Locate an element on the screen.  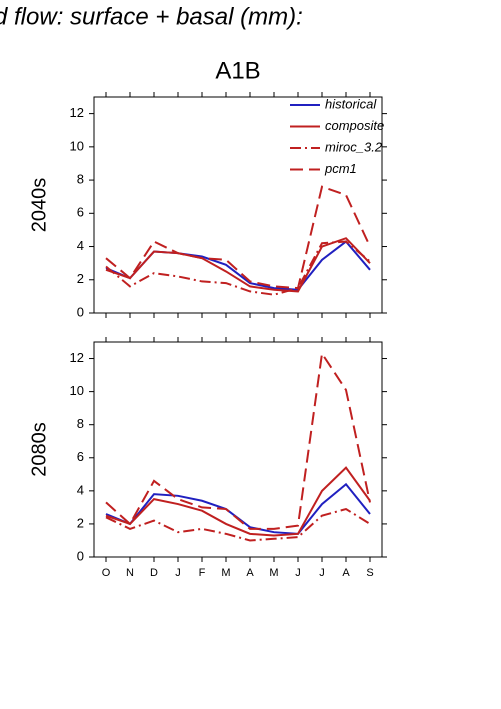
y-axis-label: 2040s is located at coordinates (39, 205).